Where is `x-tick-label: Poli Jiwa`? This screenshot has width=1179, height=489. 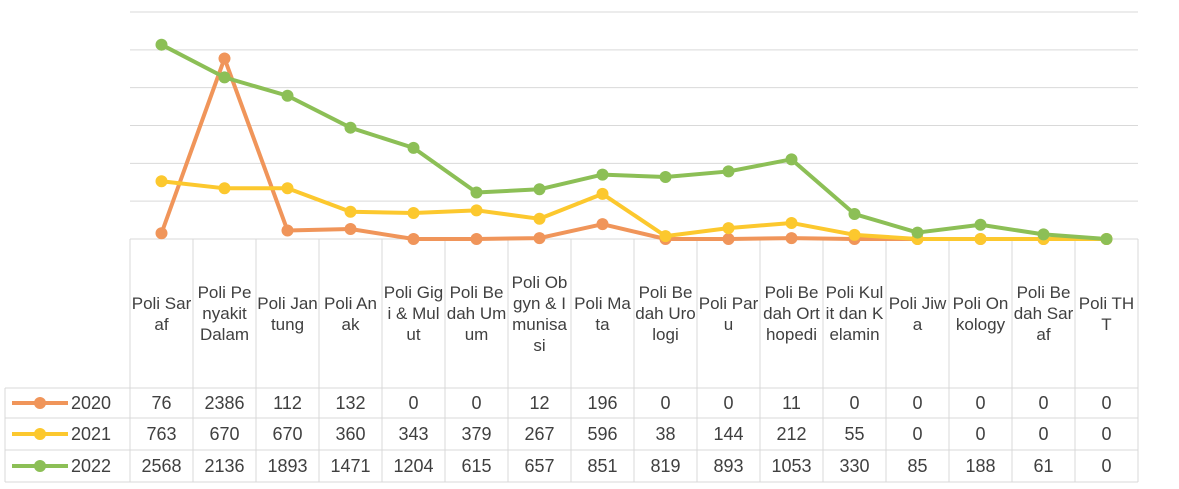
x-tick-label: Poli Jiwa is located at coordinates (917, 313).